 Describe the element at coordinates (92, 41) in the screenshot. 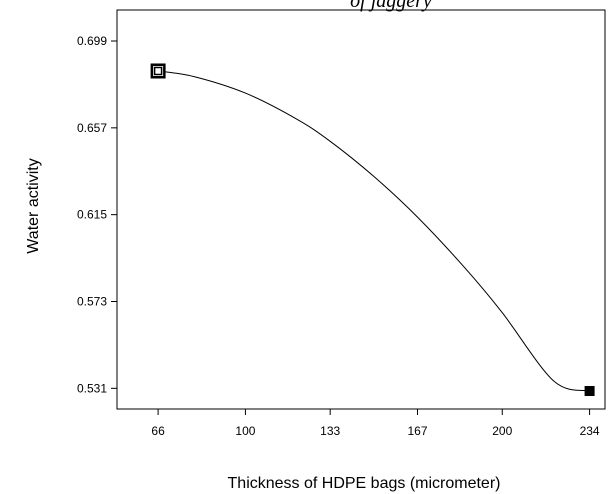

I see `y-tick-label: 0.699` at that location.